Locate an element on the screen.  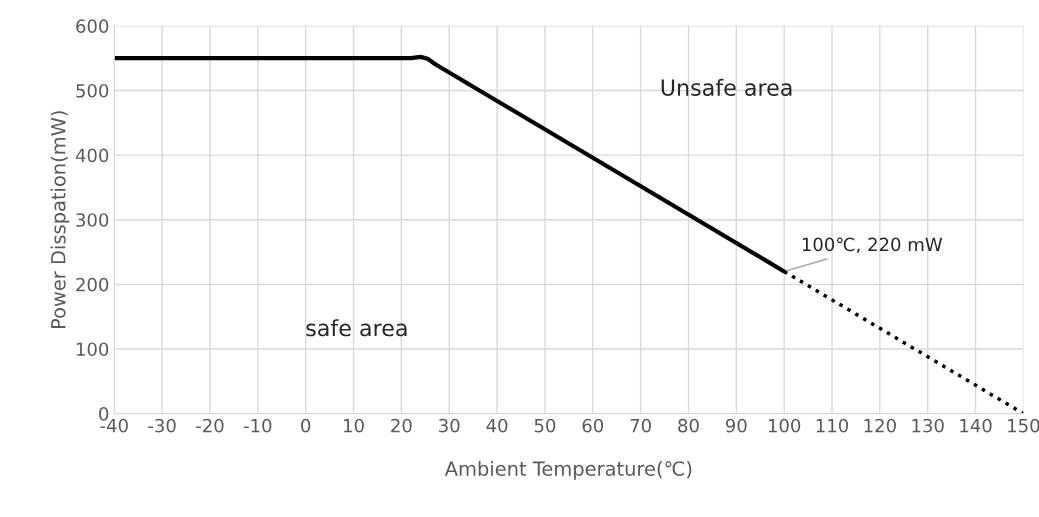
y-tick-label: 100 is located at coordinates (92, 349).